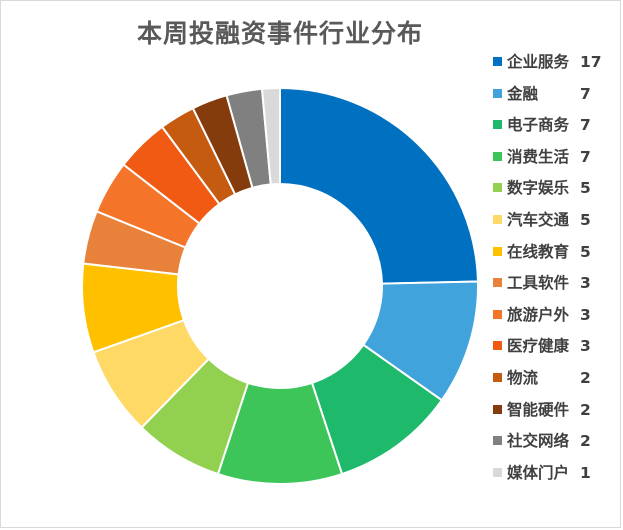 The height and width of the screenshot is (530, 623). Describe the element at coordinates (538, 62) in the screenshot. I see `legend-label: 企业服务` at that location.